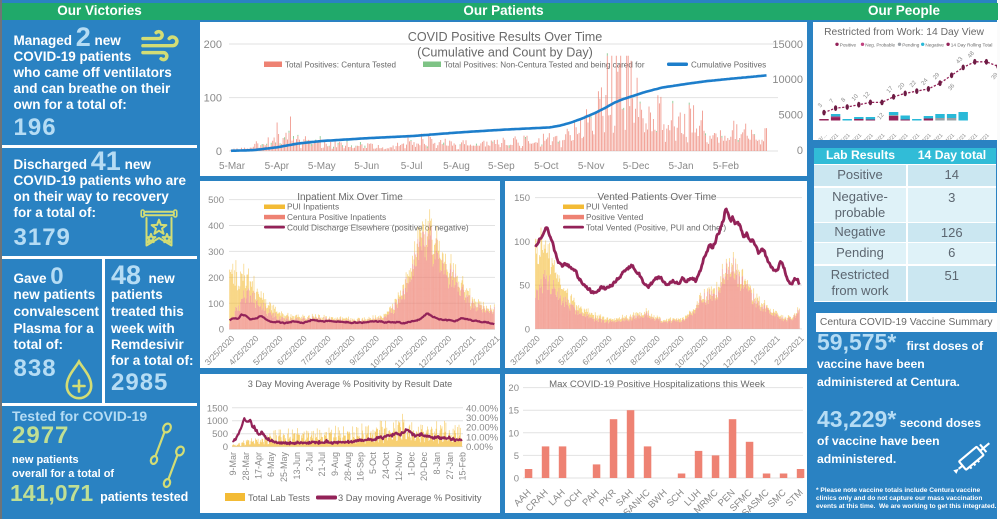 Image resolution: width=1000 pixels, height=519 pixels. What do you see at coordinates (313, 207) in the screenshot?
I see `svg-text: PUI Inpatients` at bounding box center [313, 207].